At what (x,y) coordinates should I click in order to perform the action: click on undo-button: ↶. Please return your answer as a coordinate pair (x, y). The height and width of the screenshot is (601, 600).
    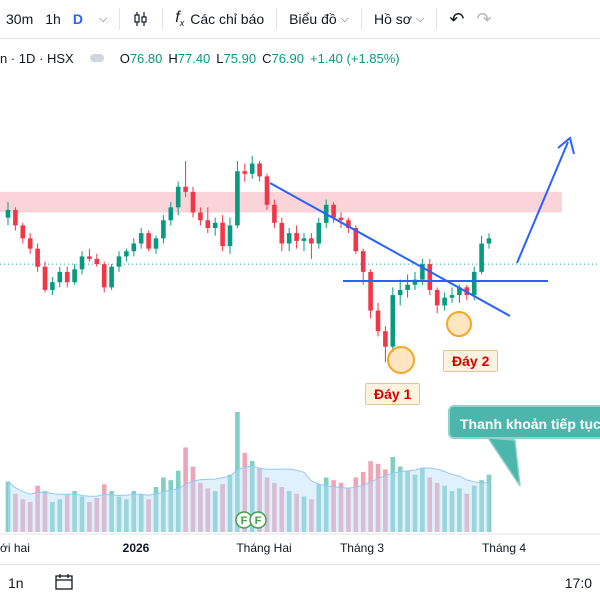
    Looking at the image, I should click on (456, 19).